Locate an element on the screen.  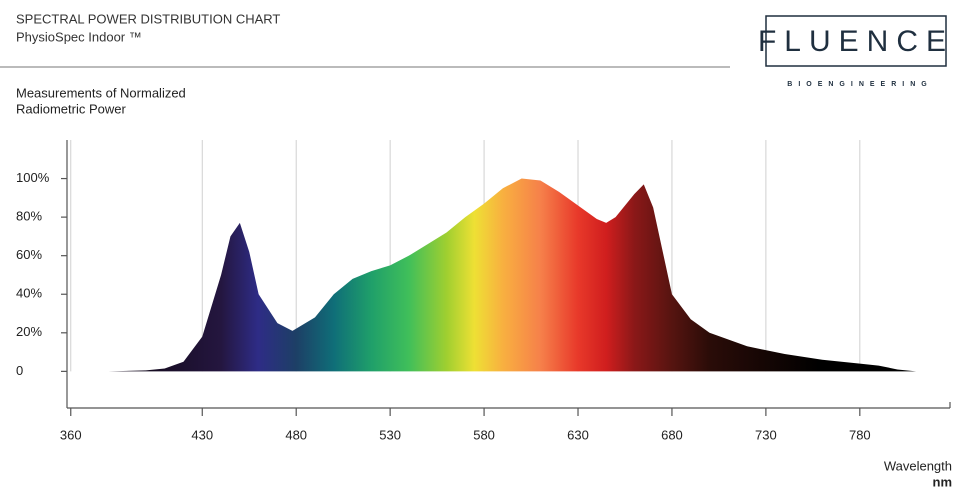
x-tick-label: 780 is located at coordinates (860, 434).